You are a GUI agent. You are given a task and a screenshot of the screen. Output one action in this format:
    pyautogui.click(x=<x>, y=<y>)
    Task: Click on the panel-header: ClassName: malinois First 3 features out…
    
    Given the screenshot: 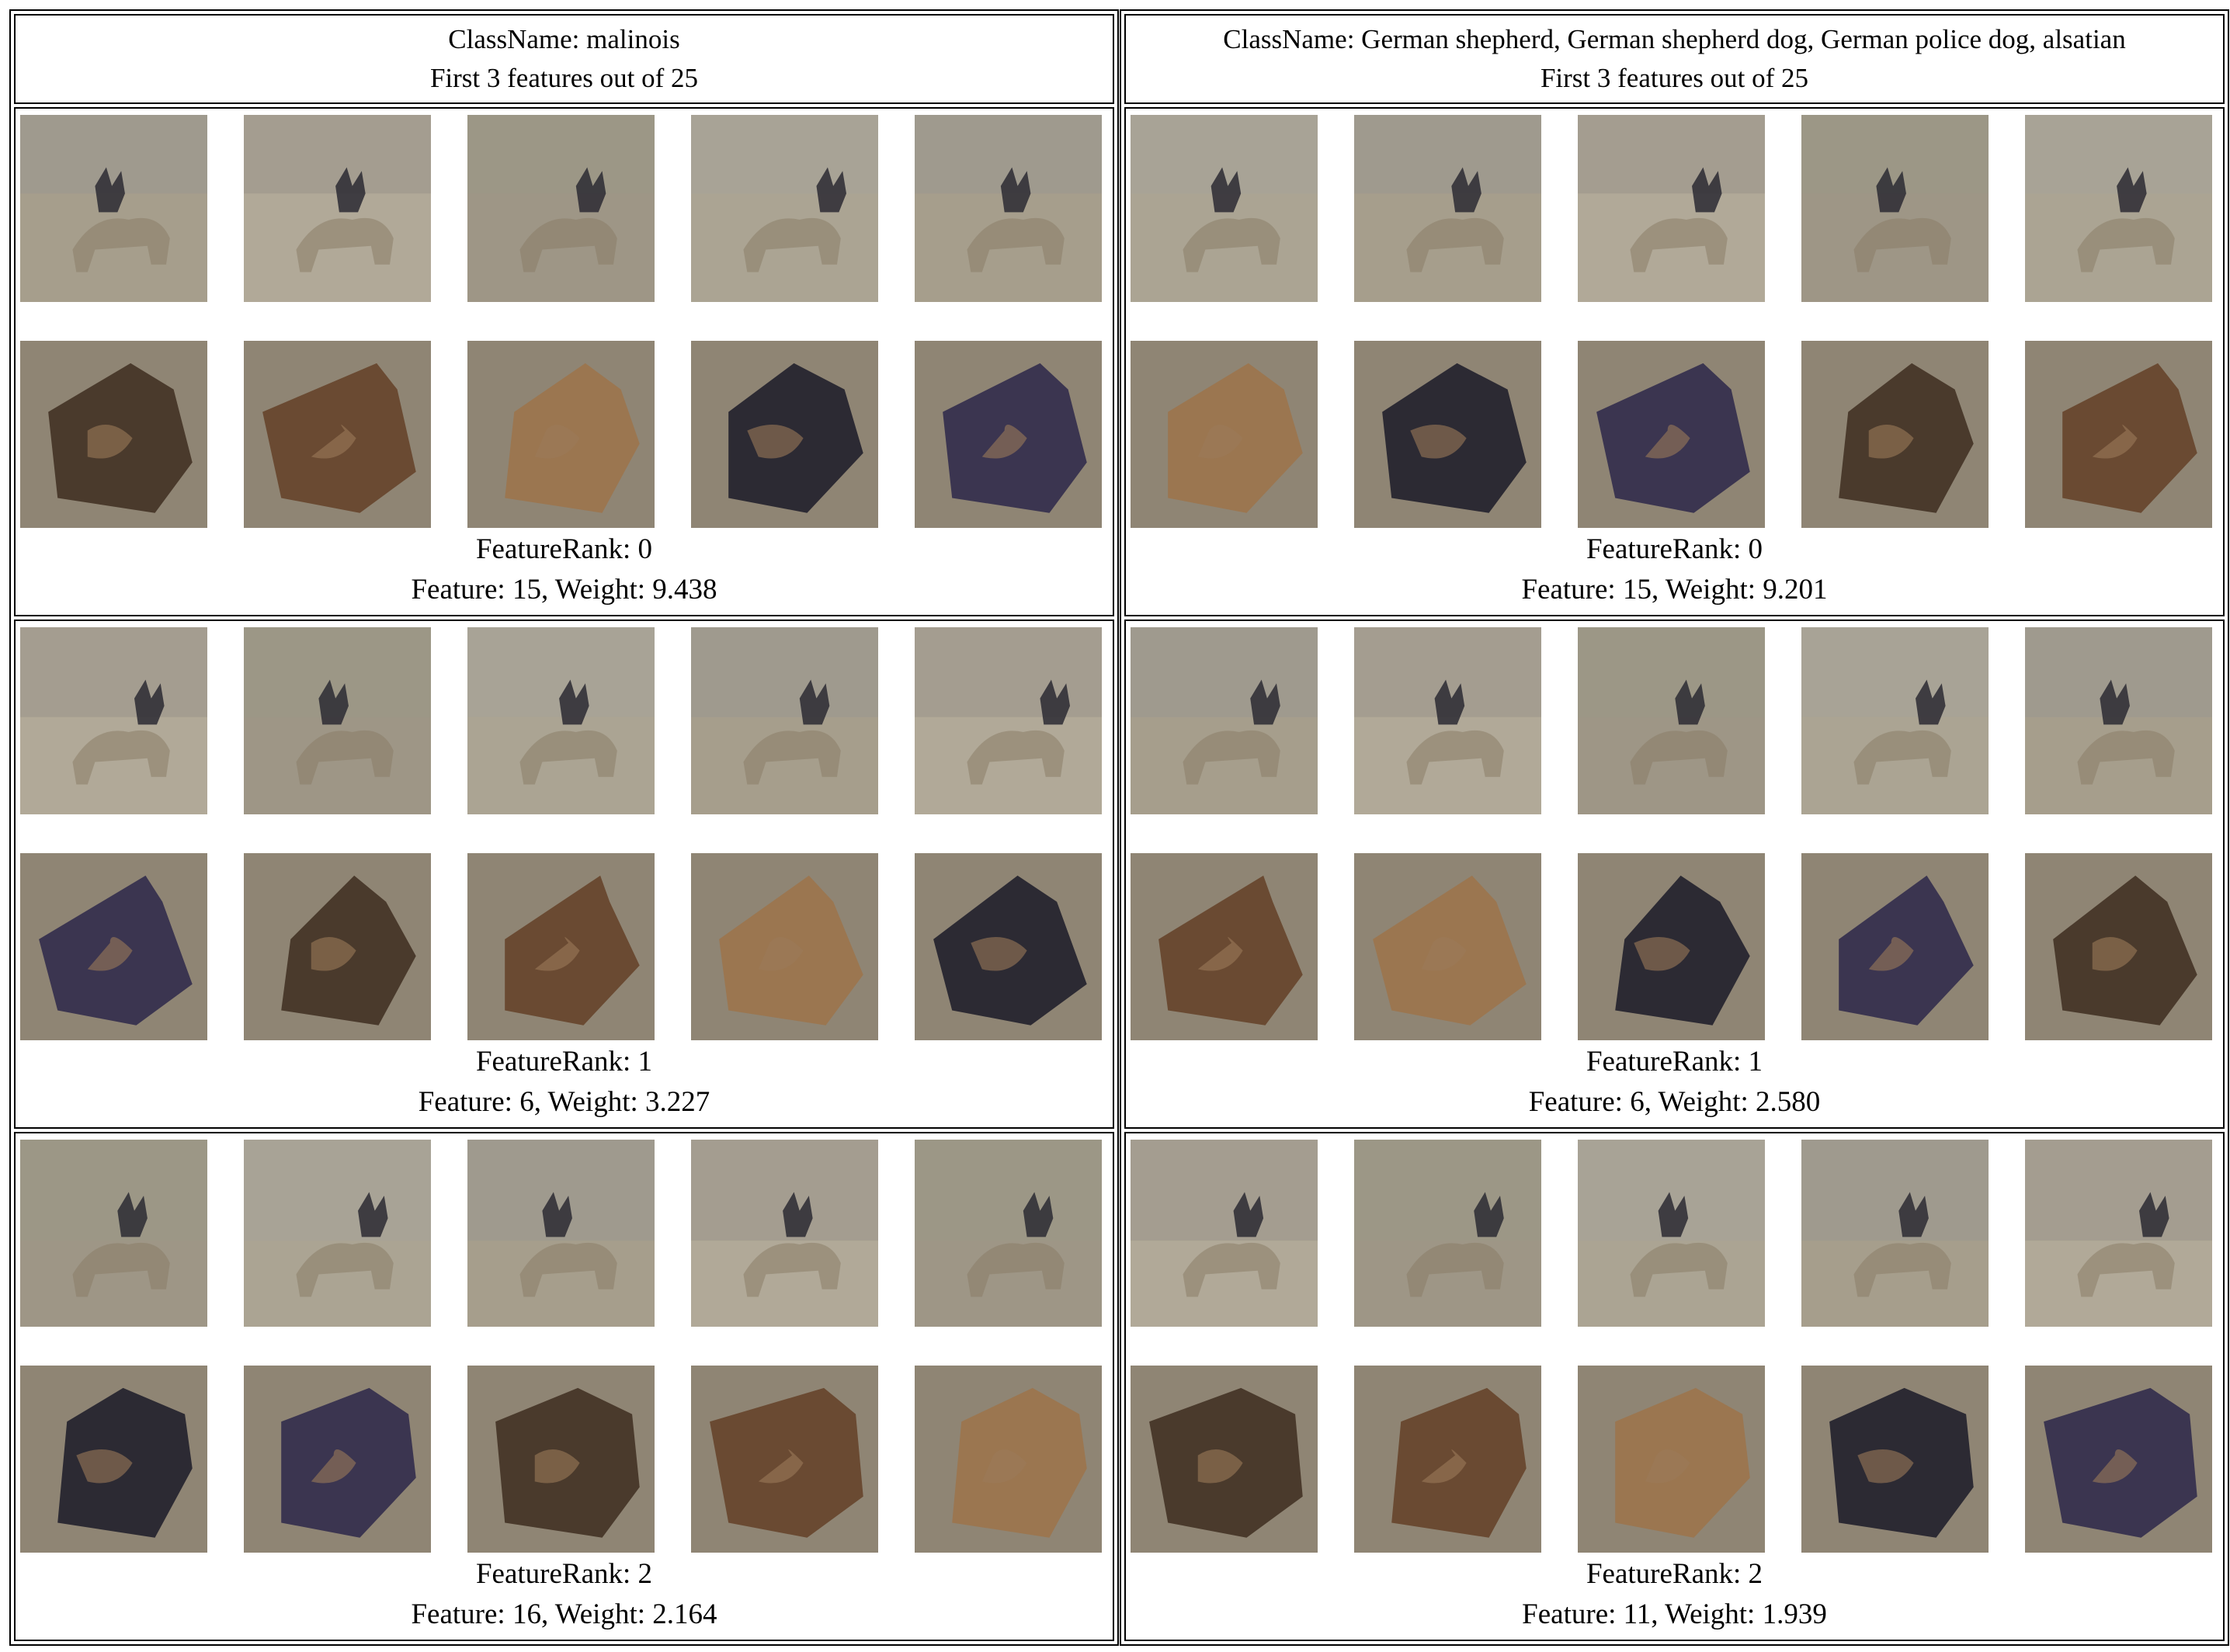 What is the action you would take?
    pyautogui.click(x=564, y=59)
    